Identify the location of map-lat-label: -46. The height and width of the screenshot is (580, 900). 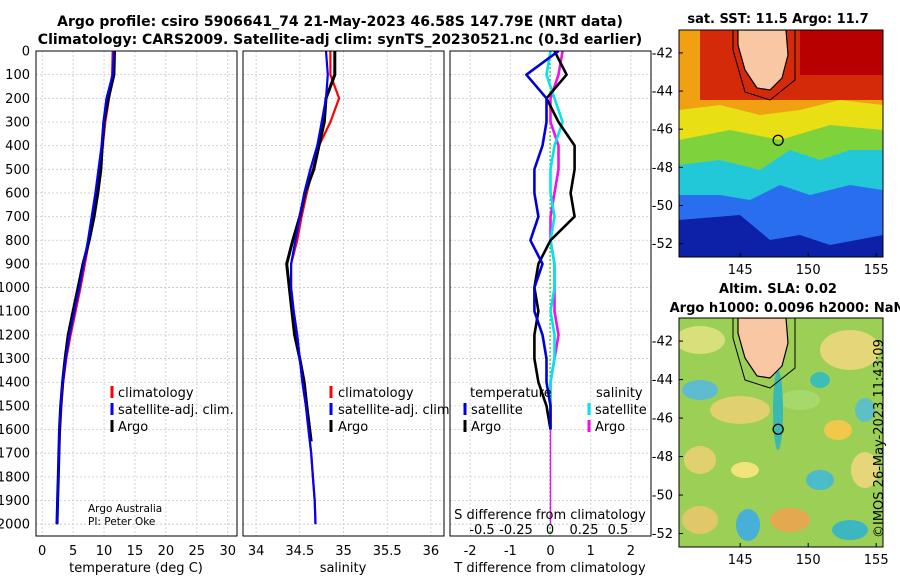
(662, 130).